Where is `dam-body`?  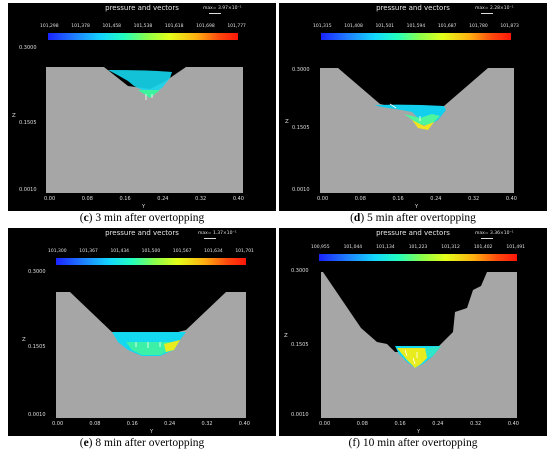 dam-body is located at coordinates (417, 130).